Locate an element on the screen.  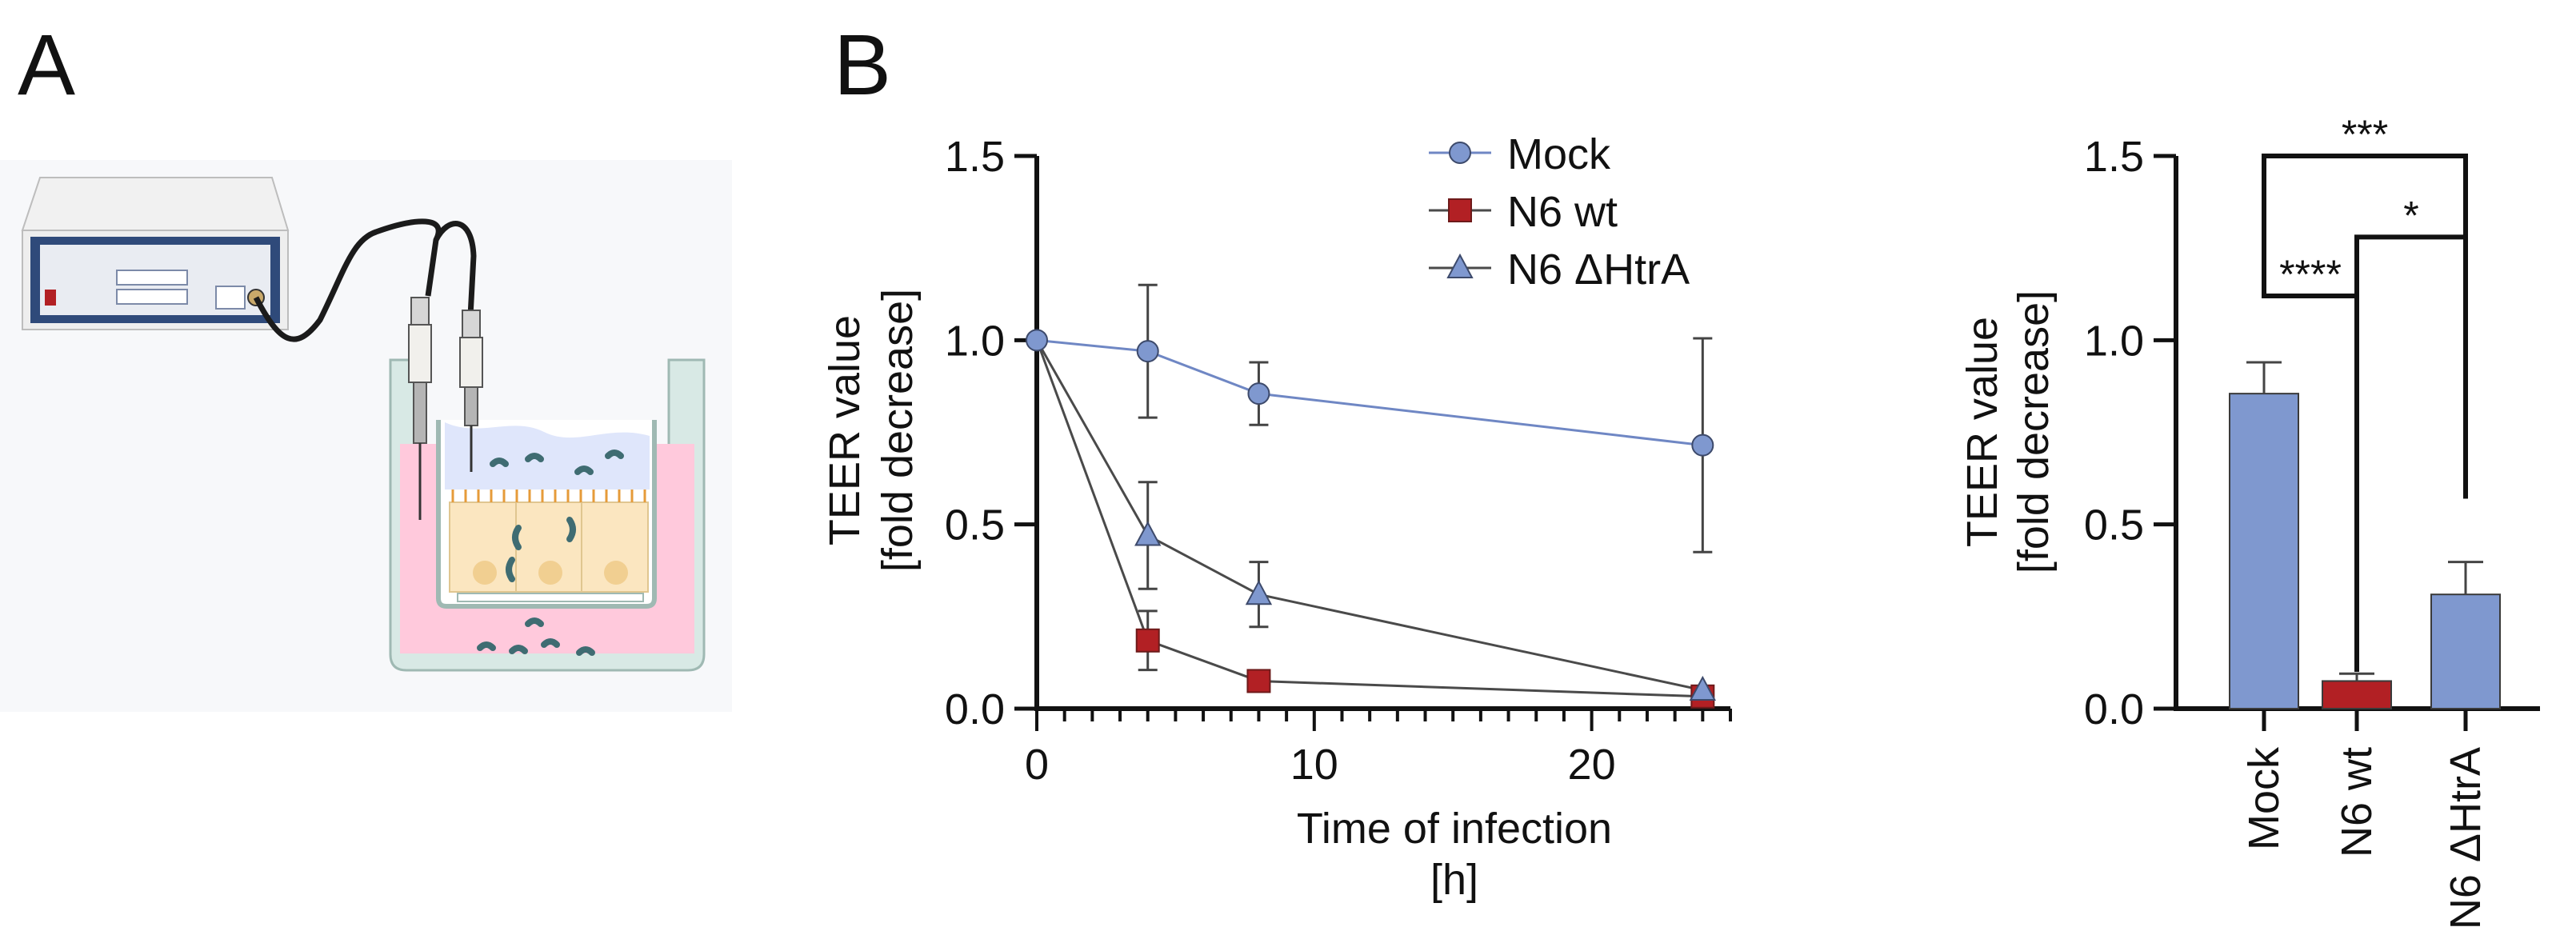
bacteria-icons is located at coordinates (550, 553).